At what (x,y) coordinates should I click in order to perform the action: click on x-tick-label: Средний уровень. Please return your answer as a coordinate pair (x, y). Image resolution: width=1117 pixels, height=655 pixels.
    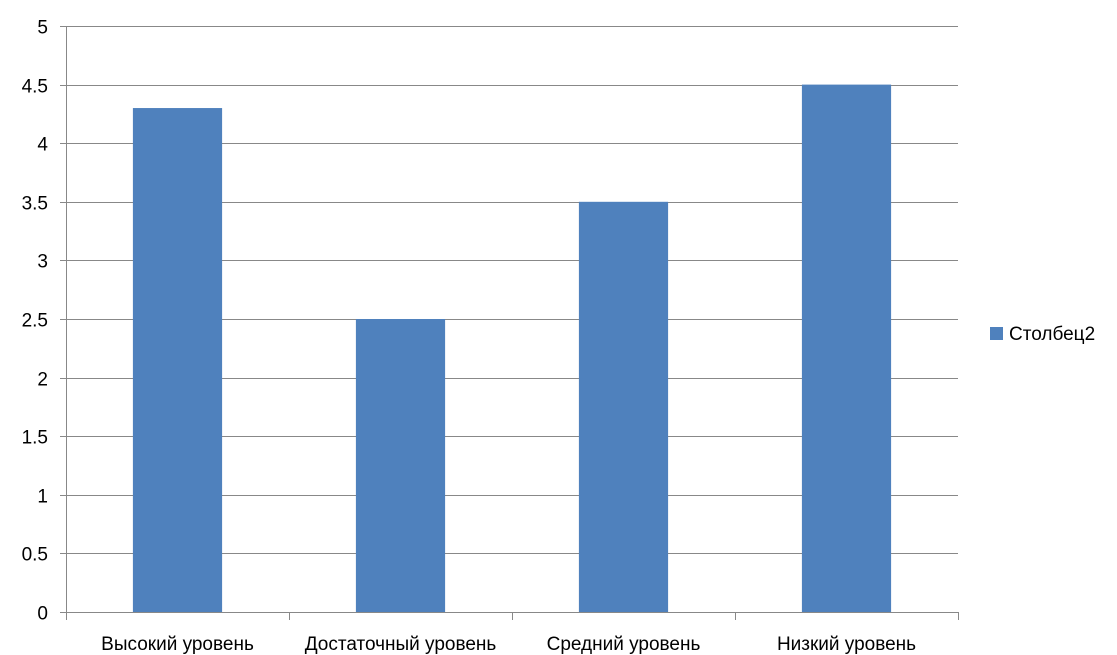
    Looking at the image, I should click on (624, 644).